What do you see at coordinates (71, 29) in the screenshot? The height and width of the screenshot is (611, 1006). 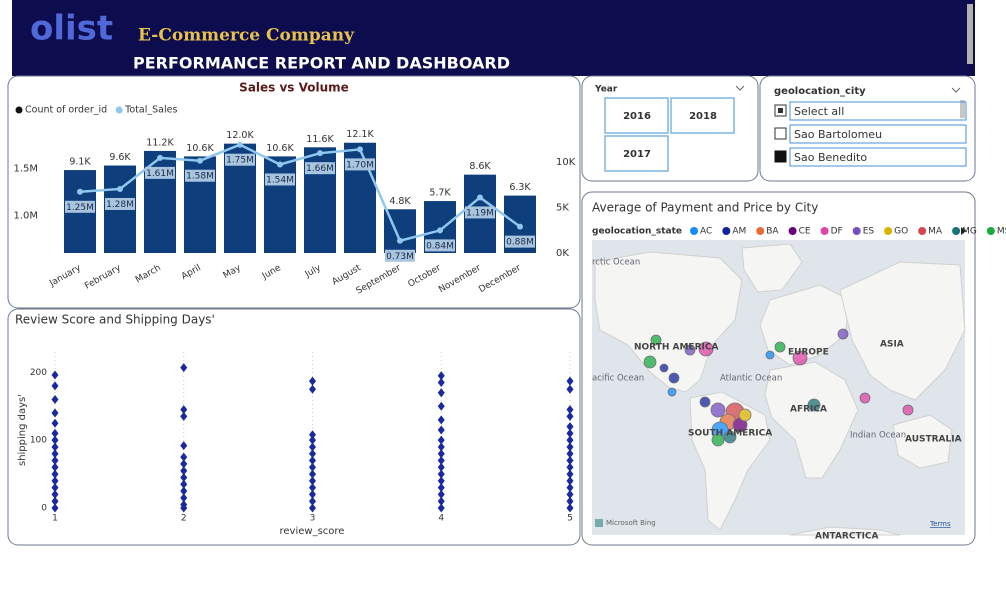 I see `logo: olist` at bounding box center [71, 29].